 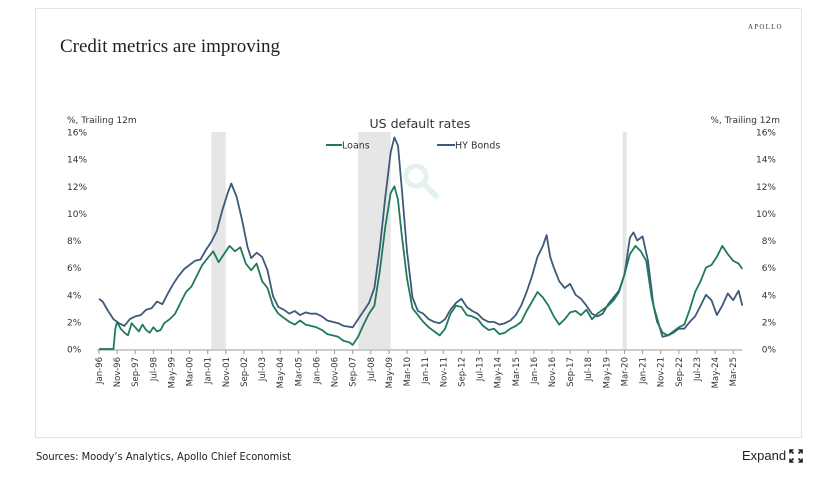 I want to click on x-tick-label: May-09, so click(x=390, y=372).